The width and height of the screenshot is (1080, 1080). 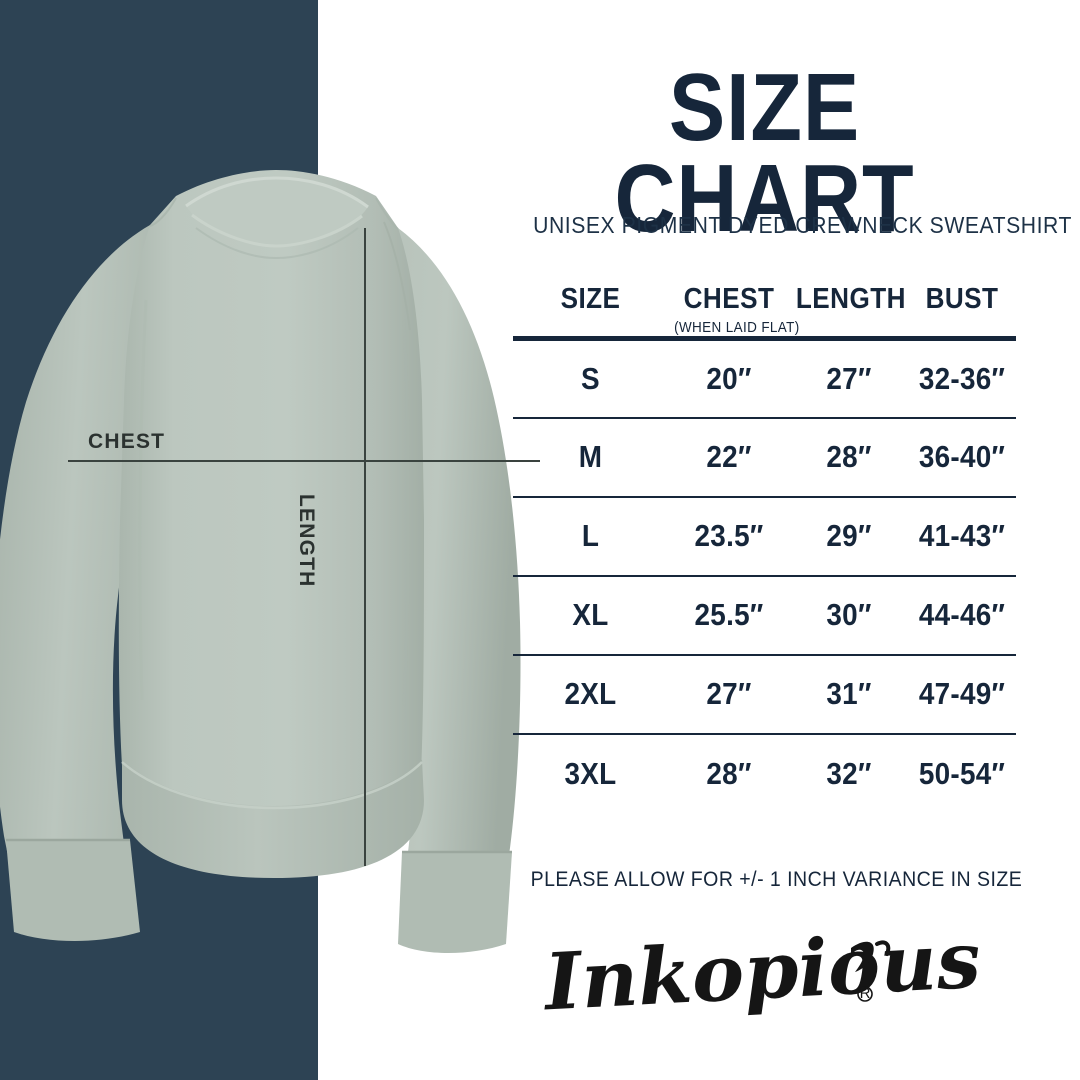 What do you see at coordinates (590, 535) in the screenshot?
I see `cell-size: L` at bounding box center [590, 535].